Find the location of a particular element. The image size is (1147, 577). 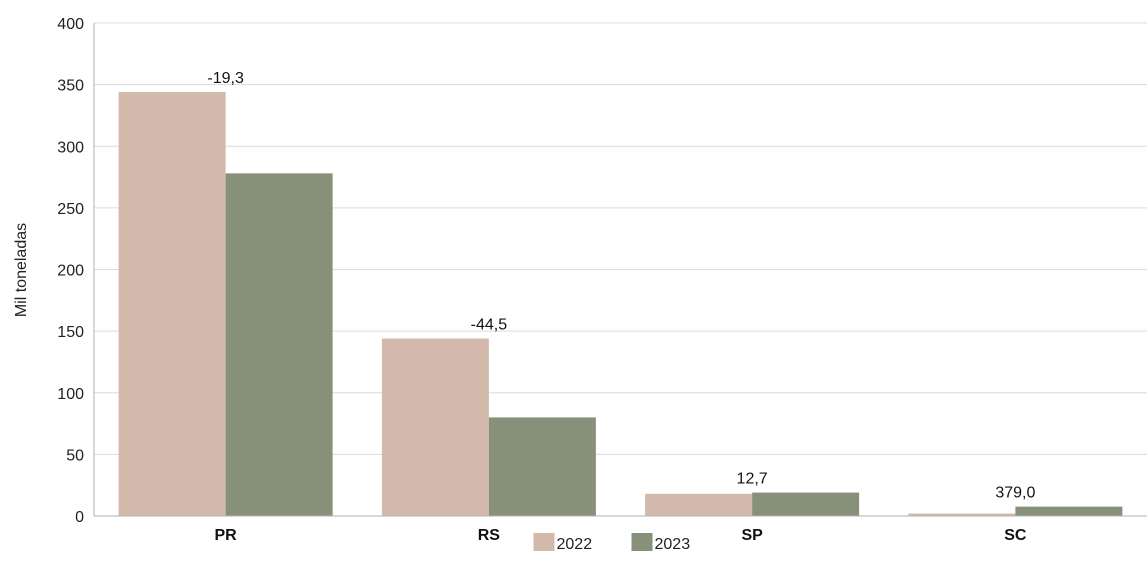

bar-2023-PR is located at coordinates (279, 345).